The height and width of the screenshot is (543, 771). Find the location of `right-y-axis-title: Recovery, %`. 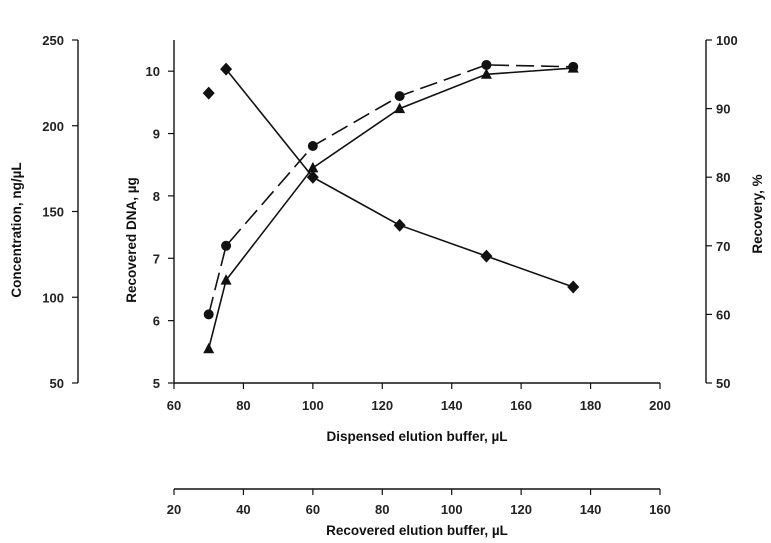

right-y-axis-title: Recovery, % is located at coordinates (757, 213).